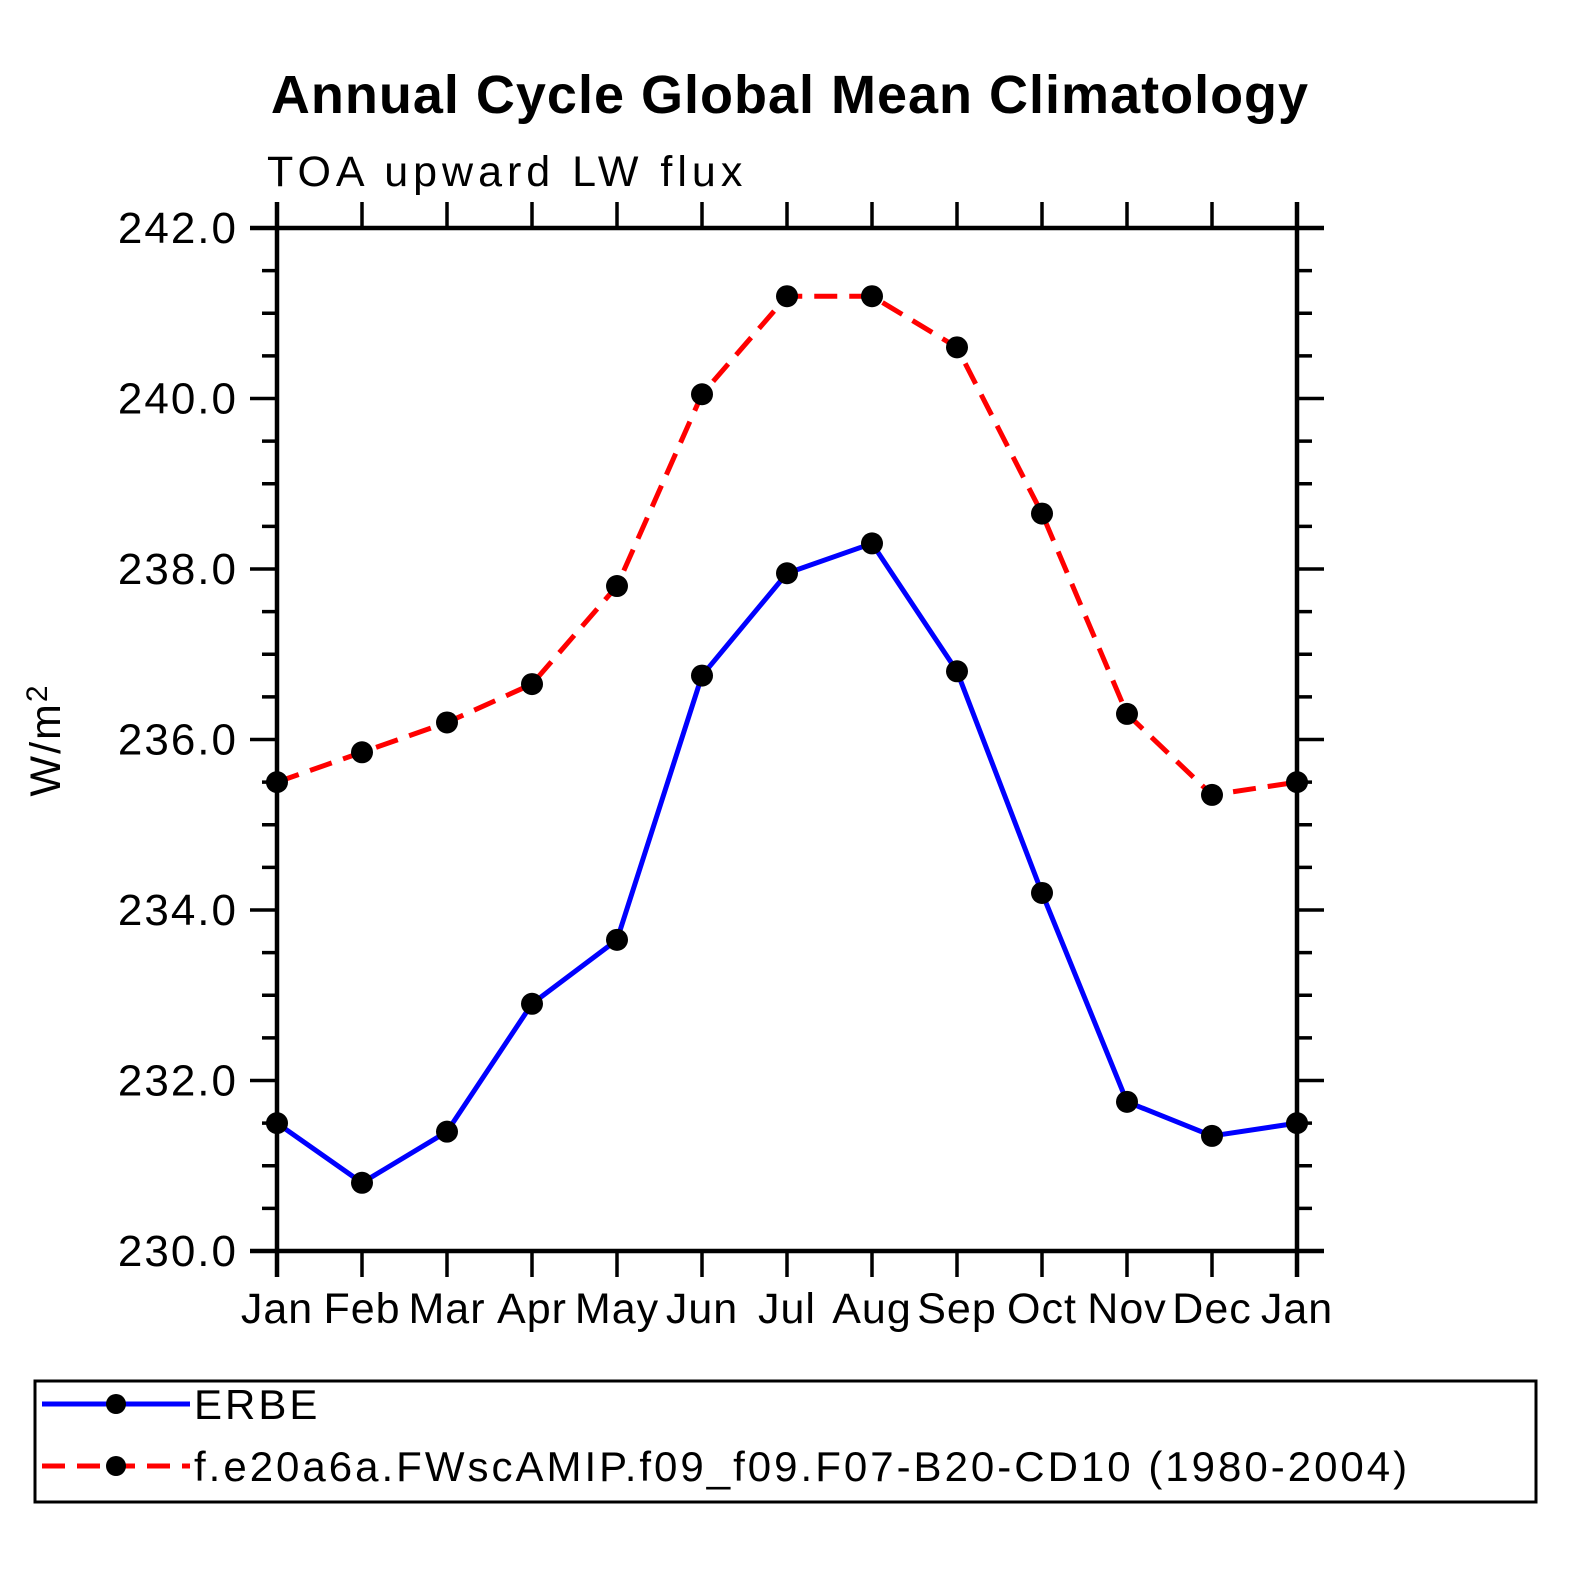 The height and width of the screenshot is (1579, 1574). Describe the element at coordinates (116, 1404) in the screenshot. I see `legend-marker-erbe` at that location.